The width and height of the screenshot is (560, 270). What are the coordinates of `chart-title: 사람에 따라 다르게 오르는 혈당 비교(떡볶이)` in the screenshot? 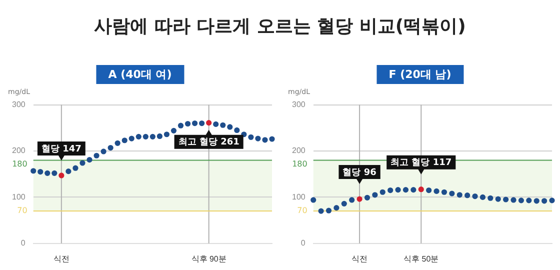 It's located at (280, 26).